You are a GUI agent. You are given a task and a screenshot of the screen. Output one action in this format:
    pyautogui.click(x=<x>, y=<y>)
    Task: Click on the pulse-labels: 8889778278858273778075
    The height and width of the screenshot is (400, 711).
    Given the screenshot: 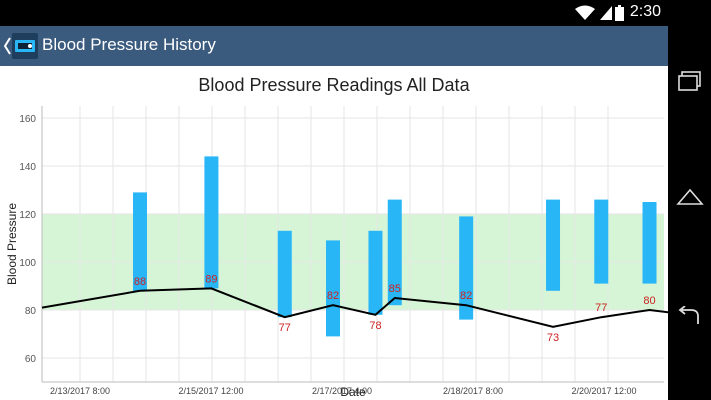 What is the action you would take?
    pyautogui.click(x=395, y=308)
    